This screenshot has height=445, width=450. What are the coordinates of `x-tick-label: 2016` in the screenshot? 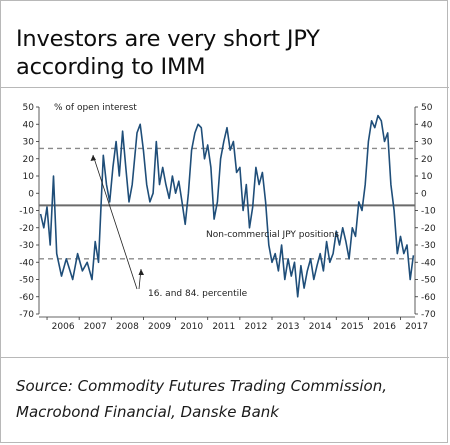 It's located at (384, 327).